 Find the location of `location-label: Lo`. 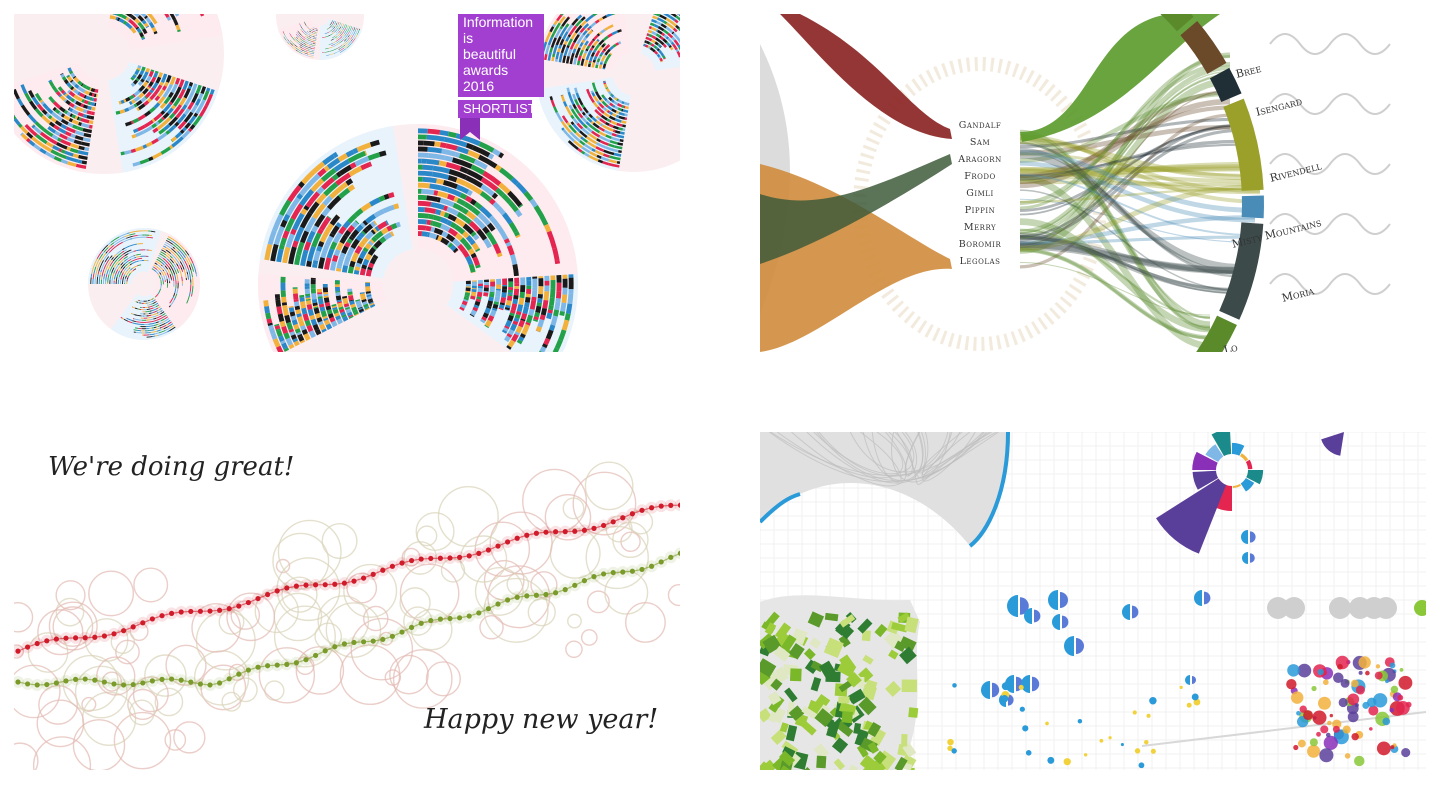

location-label: Lo is located at coordinates (1231, 346).